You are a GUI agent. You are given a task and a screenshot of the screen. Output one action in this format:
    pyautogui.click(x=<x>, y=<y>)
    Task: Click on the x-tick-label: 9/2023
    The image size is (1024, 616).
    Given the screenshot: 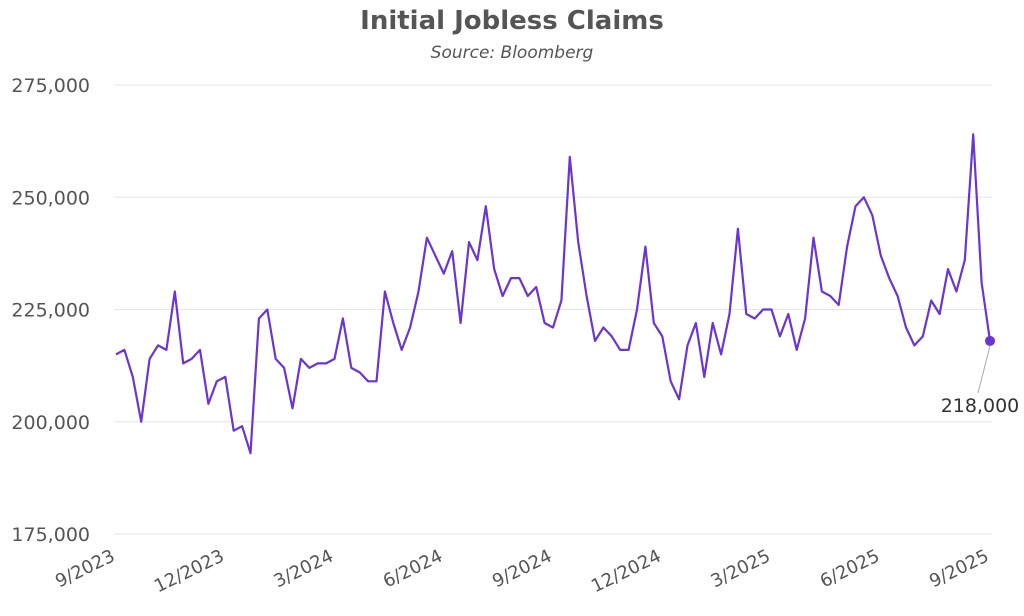 What is the action you would take?
    pyautogui.click(x=85, y=569)
    